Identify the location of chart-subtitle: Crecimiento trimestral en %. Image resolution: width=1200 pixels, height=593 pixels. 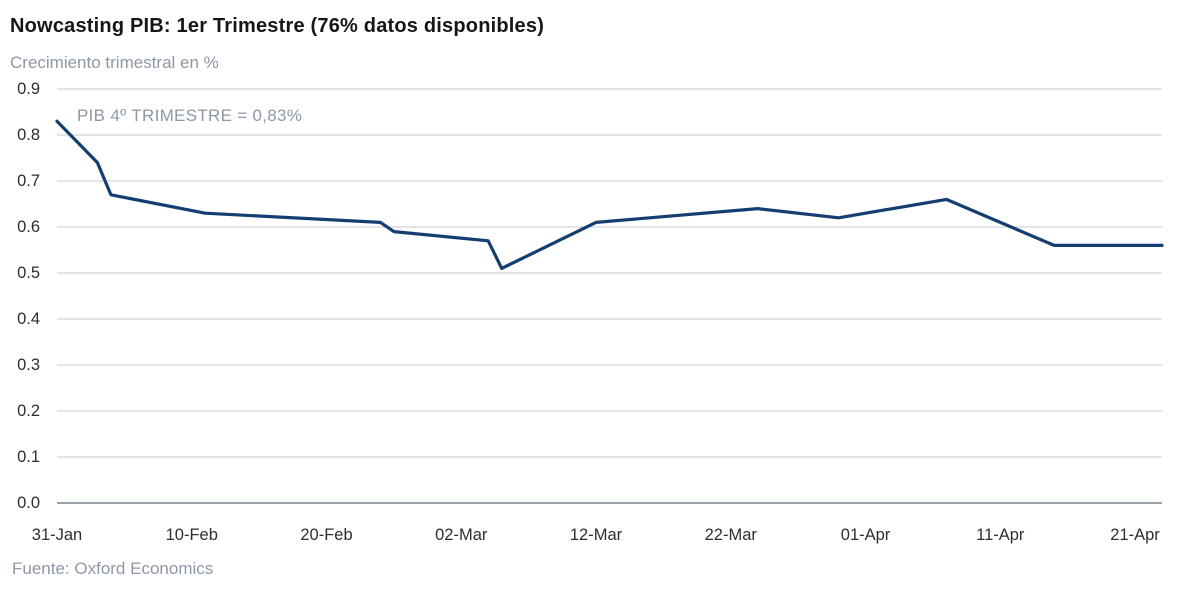
(114, 62).